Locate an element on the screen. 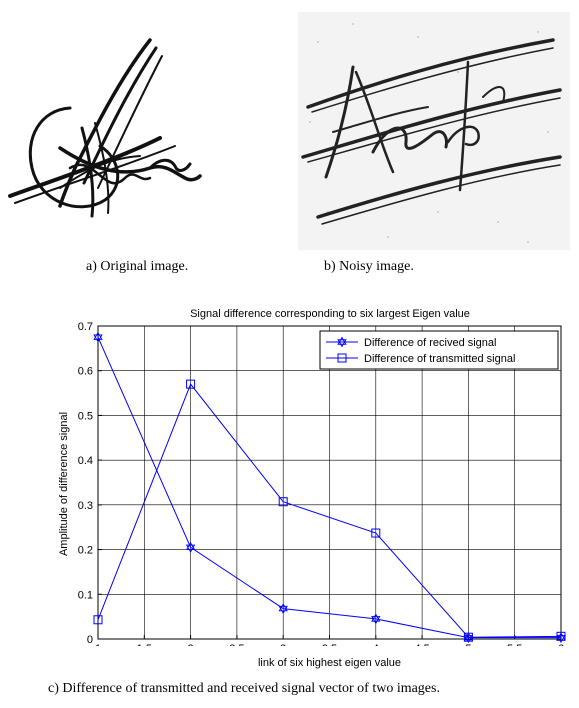 Image resolution: width=579 pixels, height=708 pixels. x-tick-label: 5.5 is located at coordinates (514, 644).